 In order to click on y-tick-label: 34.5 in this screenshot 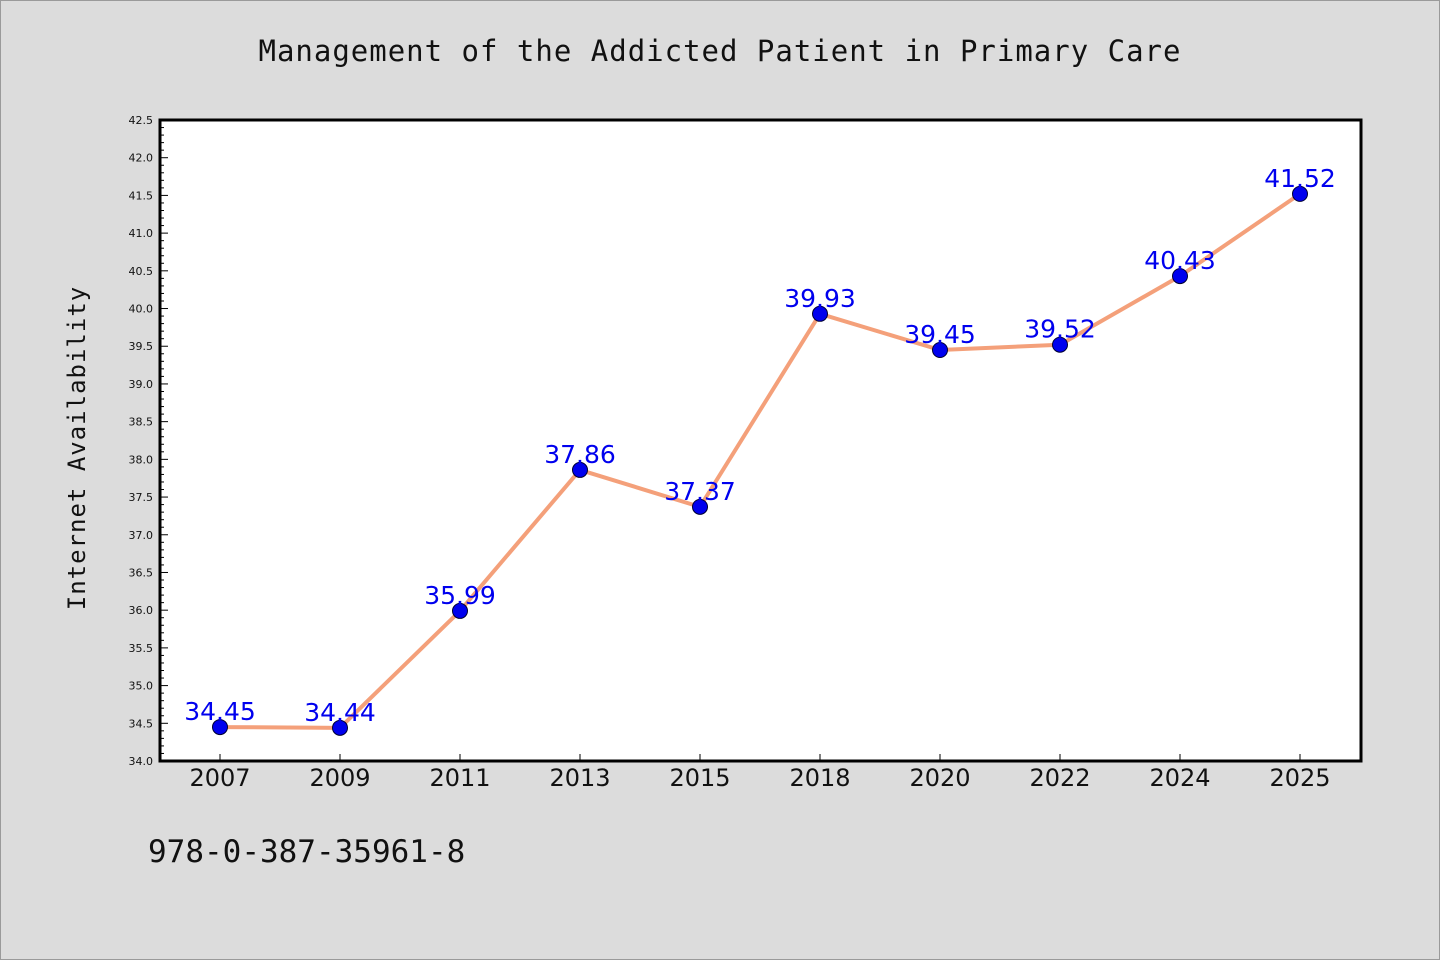, I will do `click(141, 723)`.